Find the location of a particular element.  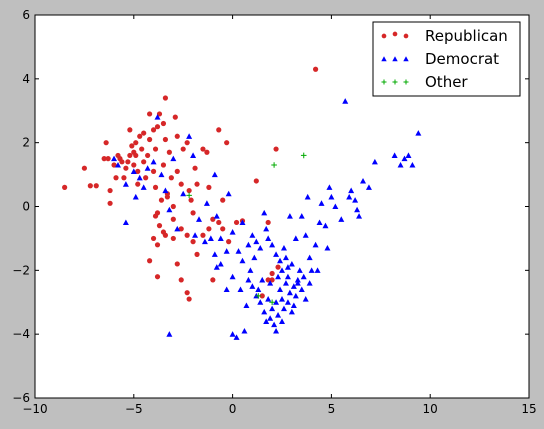

legend-item-other: Other is located at coordinates (424, 82).